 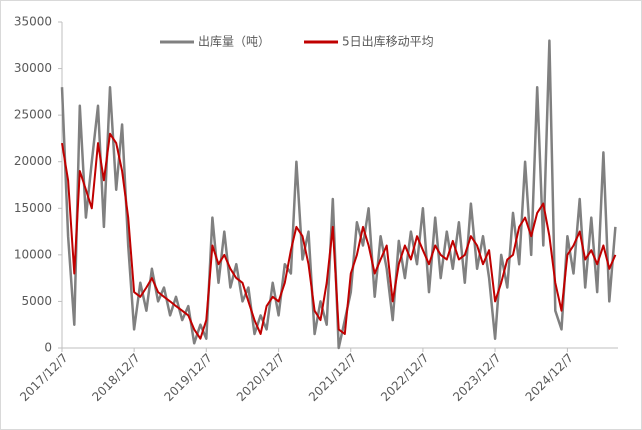 I want to click on y-tick-label: 20000, so click(x=33, y=161).